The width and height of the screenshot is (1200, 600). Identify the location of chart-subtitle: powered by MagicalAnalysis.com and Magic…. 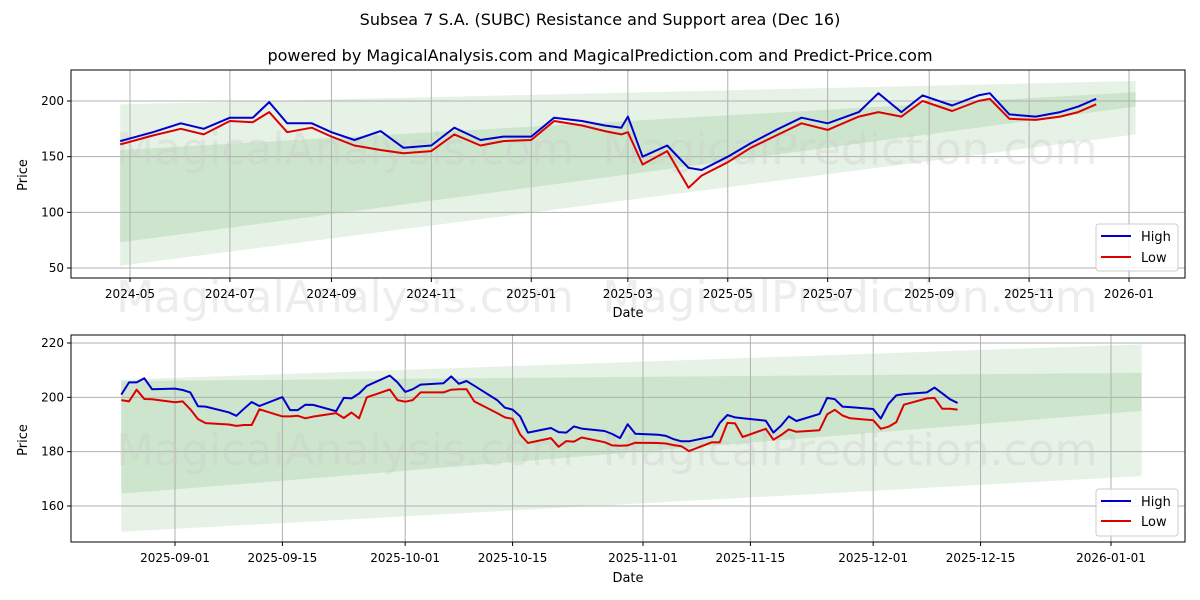
(600, 55).